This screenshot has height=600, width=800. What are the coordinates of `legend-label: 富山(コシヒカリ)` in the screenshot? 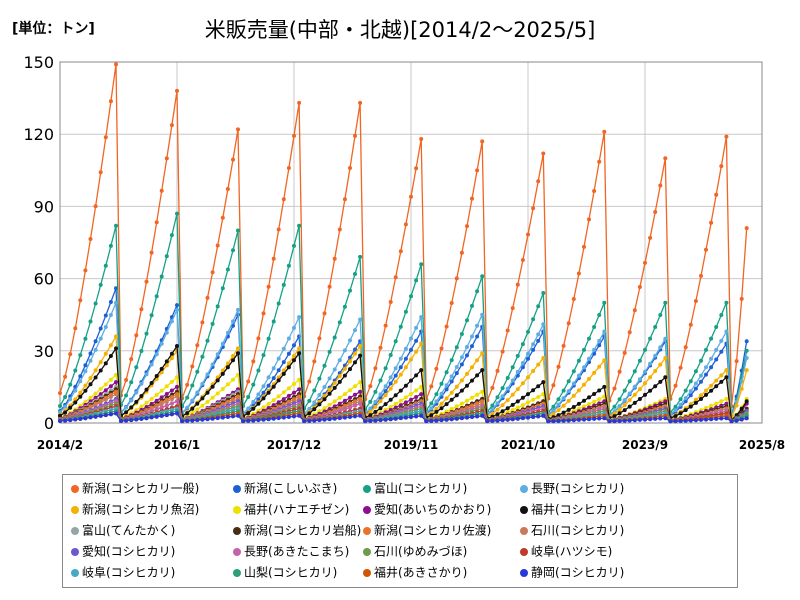 It's located at (421, 488).